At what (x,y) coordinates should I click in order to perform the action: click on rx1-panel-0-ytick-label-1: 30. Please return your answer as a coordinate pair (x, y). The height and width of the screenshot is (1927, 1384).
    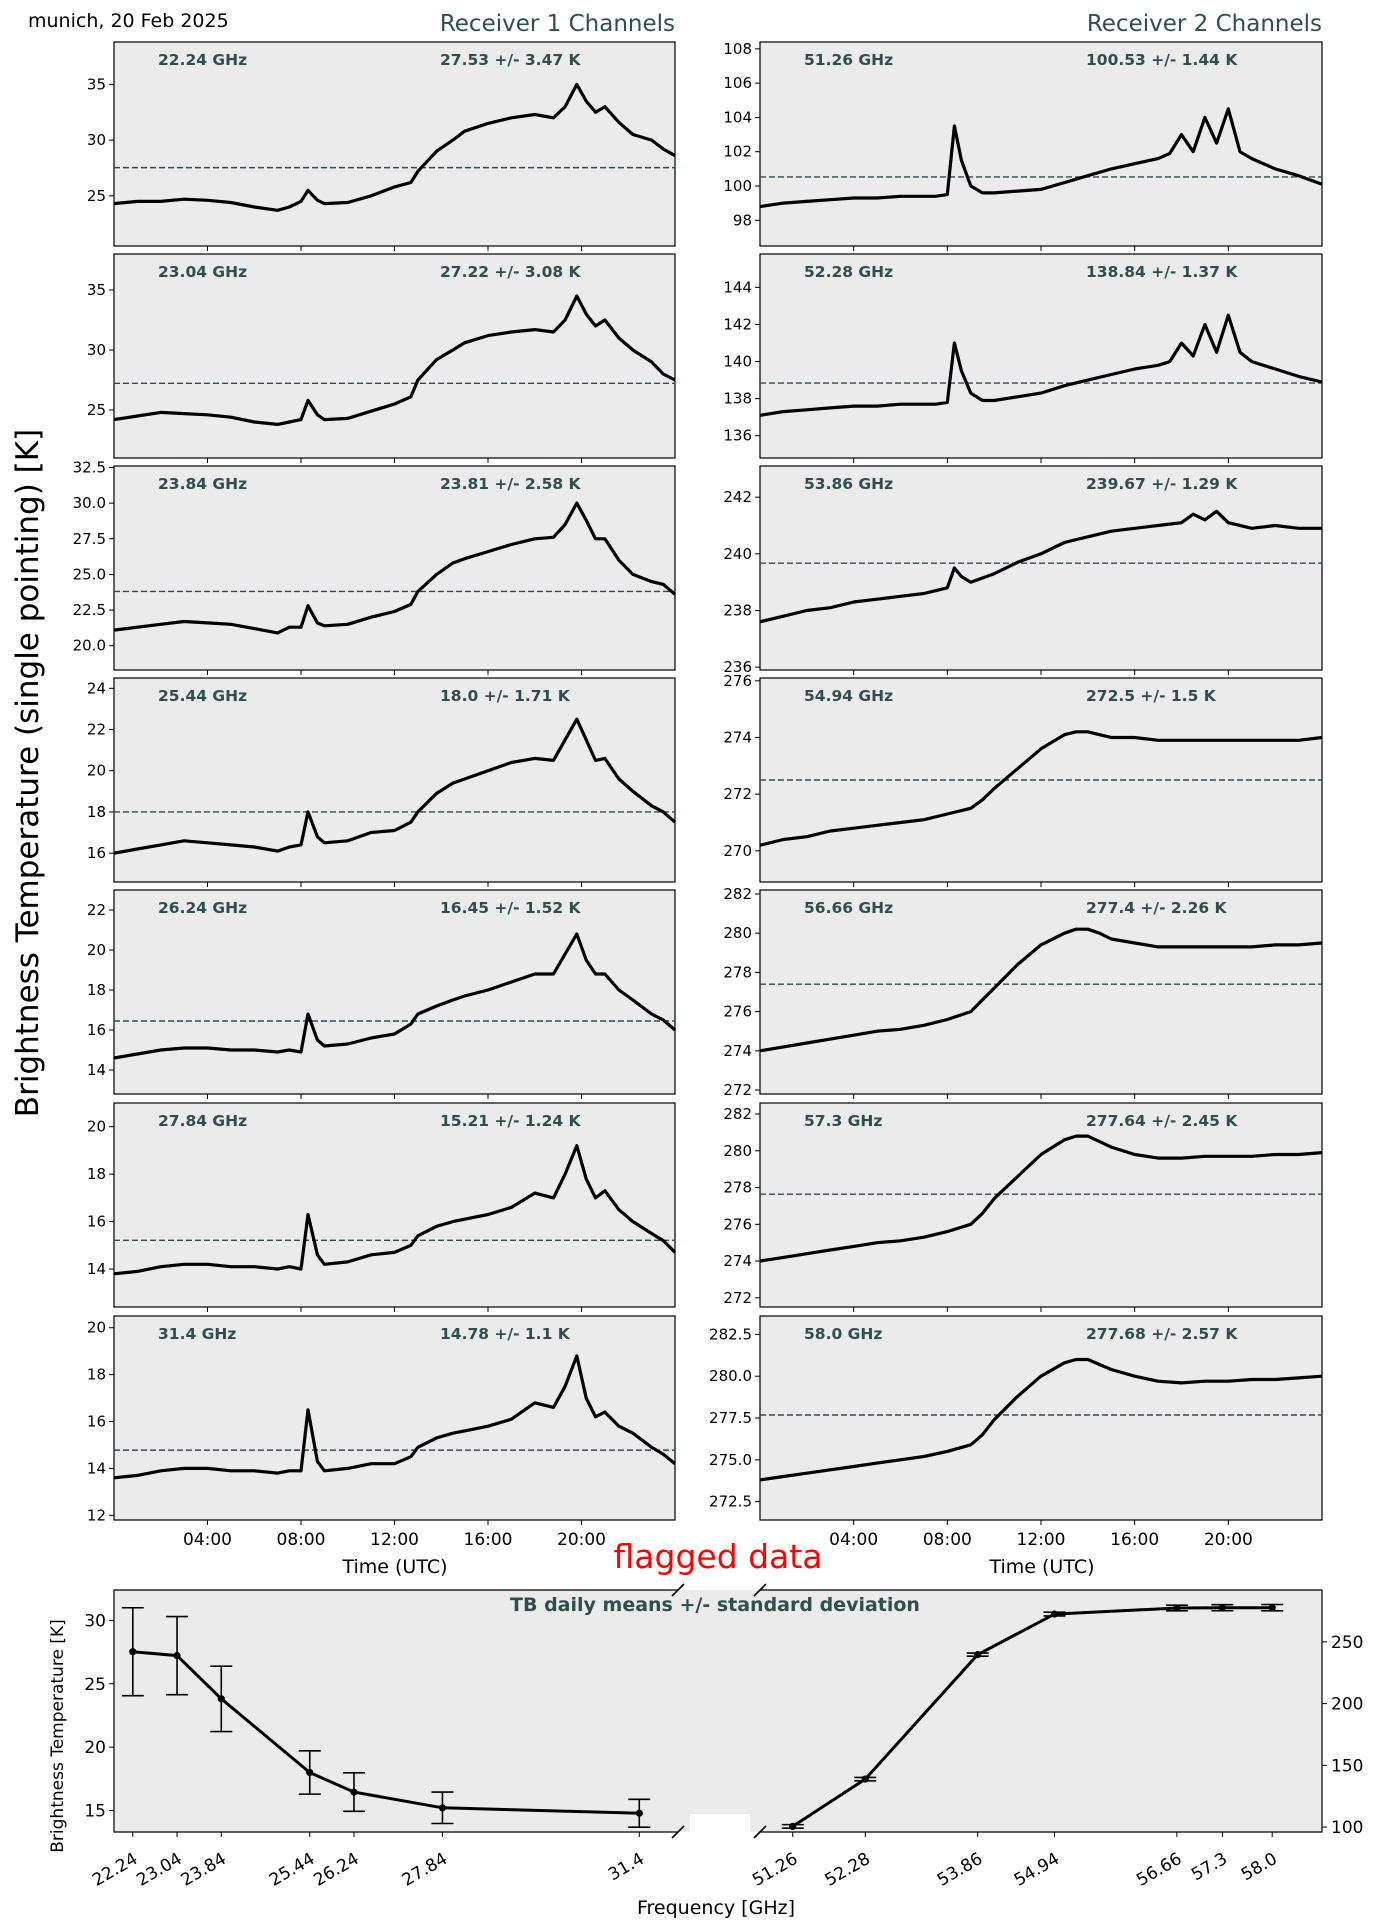
    Looking at the image, I should click on (96, 140).